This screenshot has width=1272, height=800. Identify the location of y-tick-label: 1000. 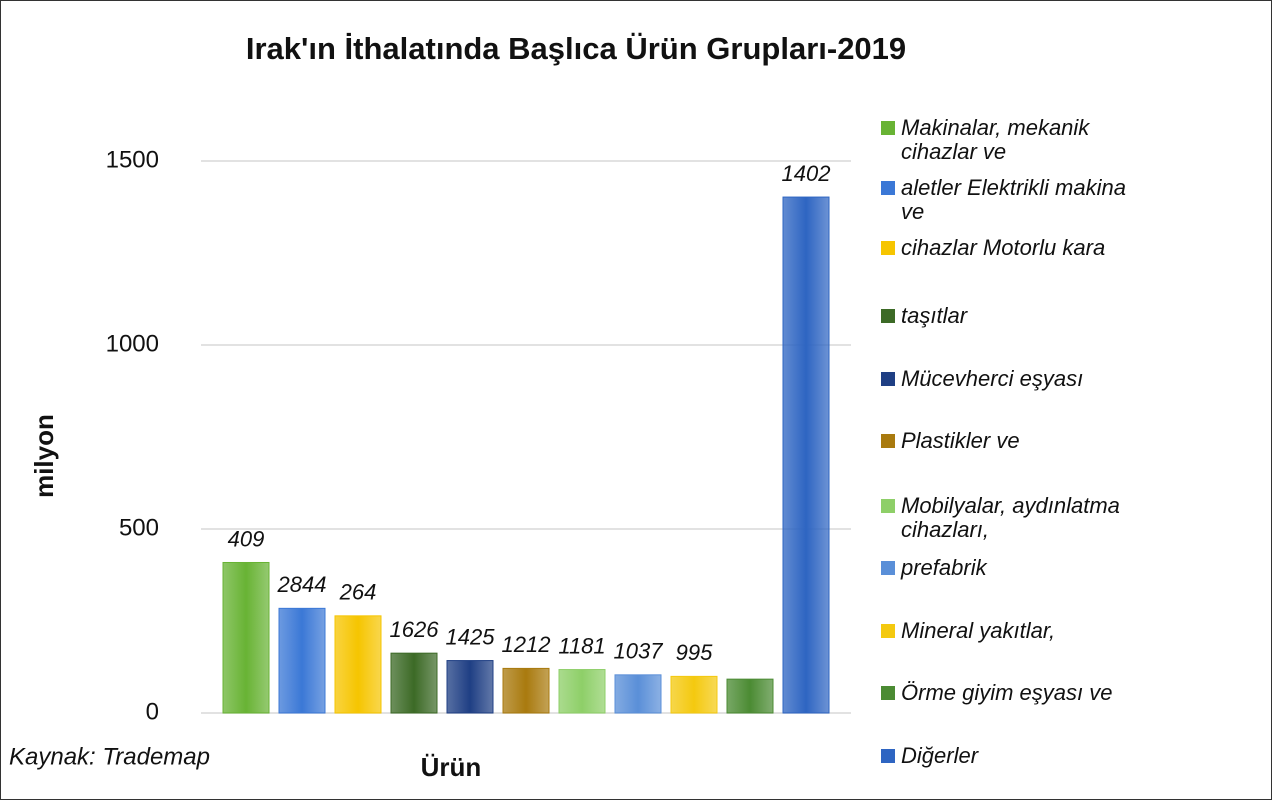
(132, 343).